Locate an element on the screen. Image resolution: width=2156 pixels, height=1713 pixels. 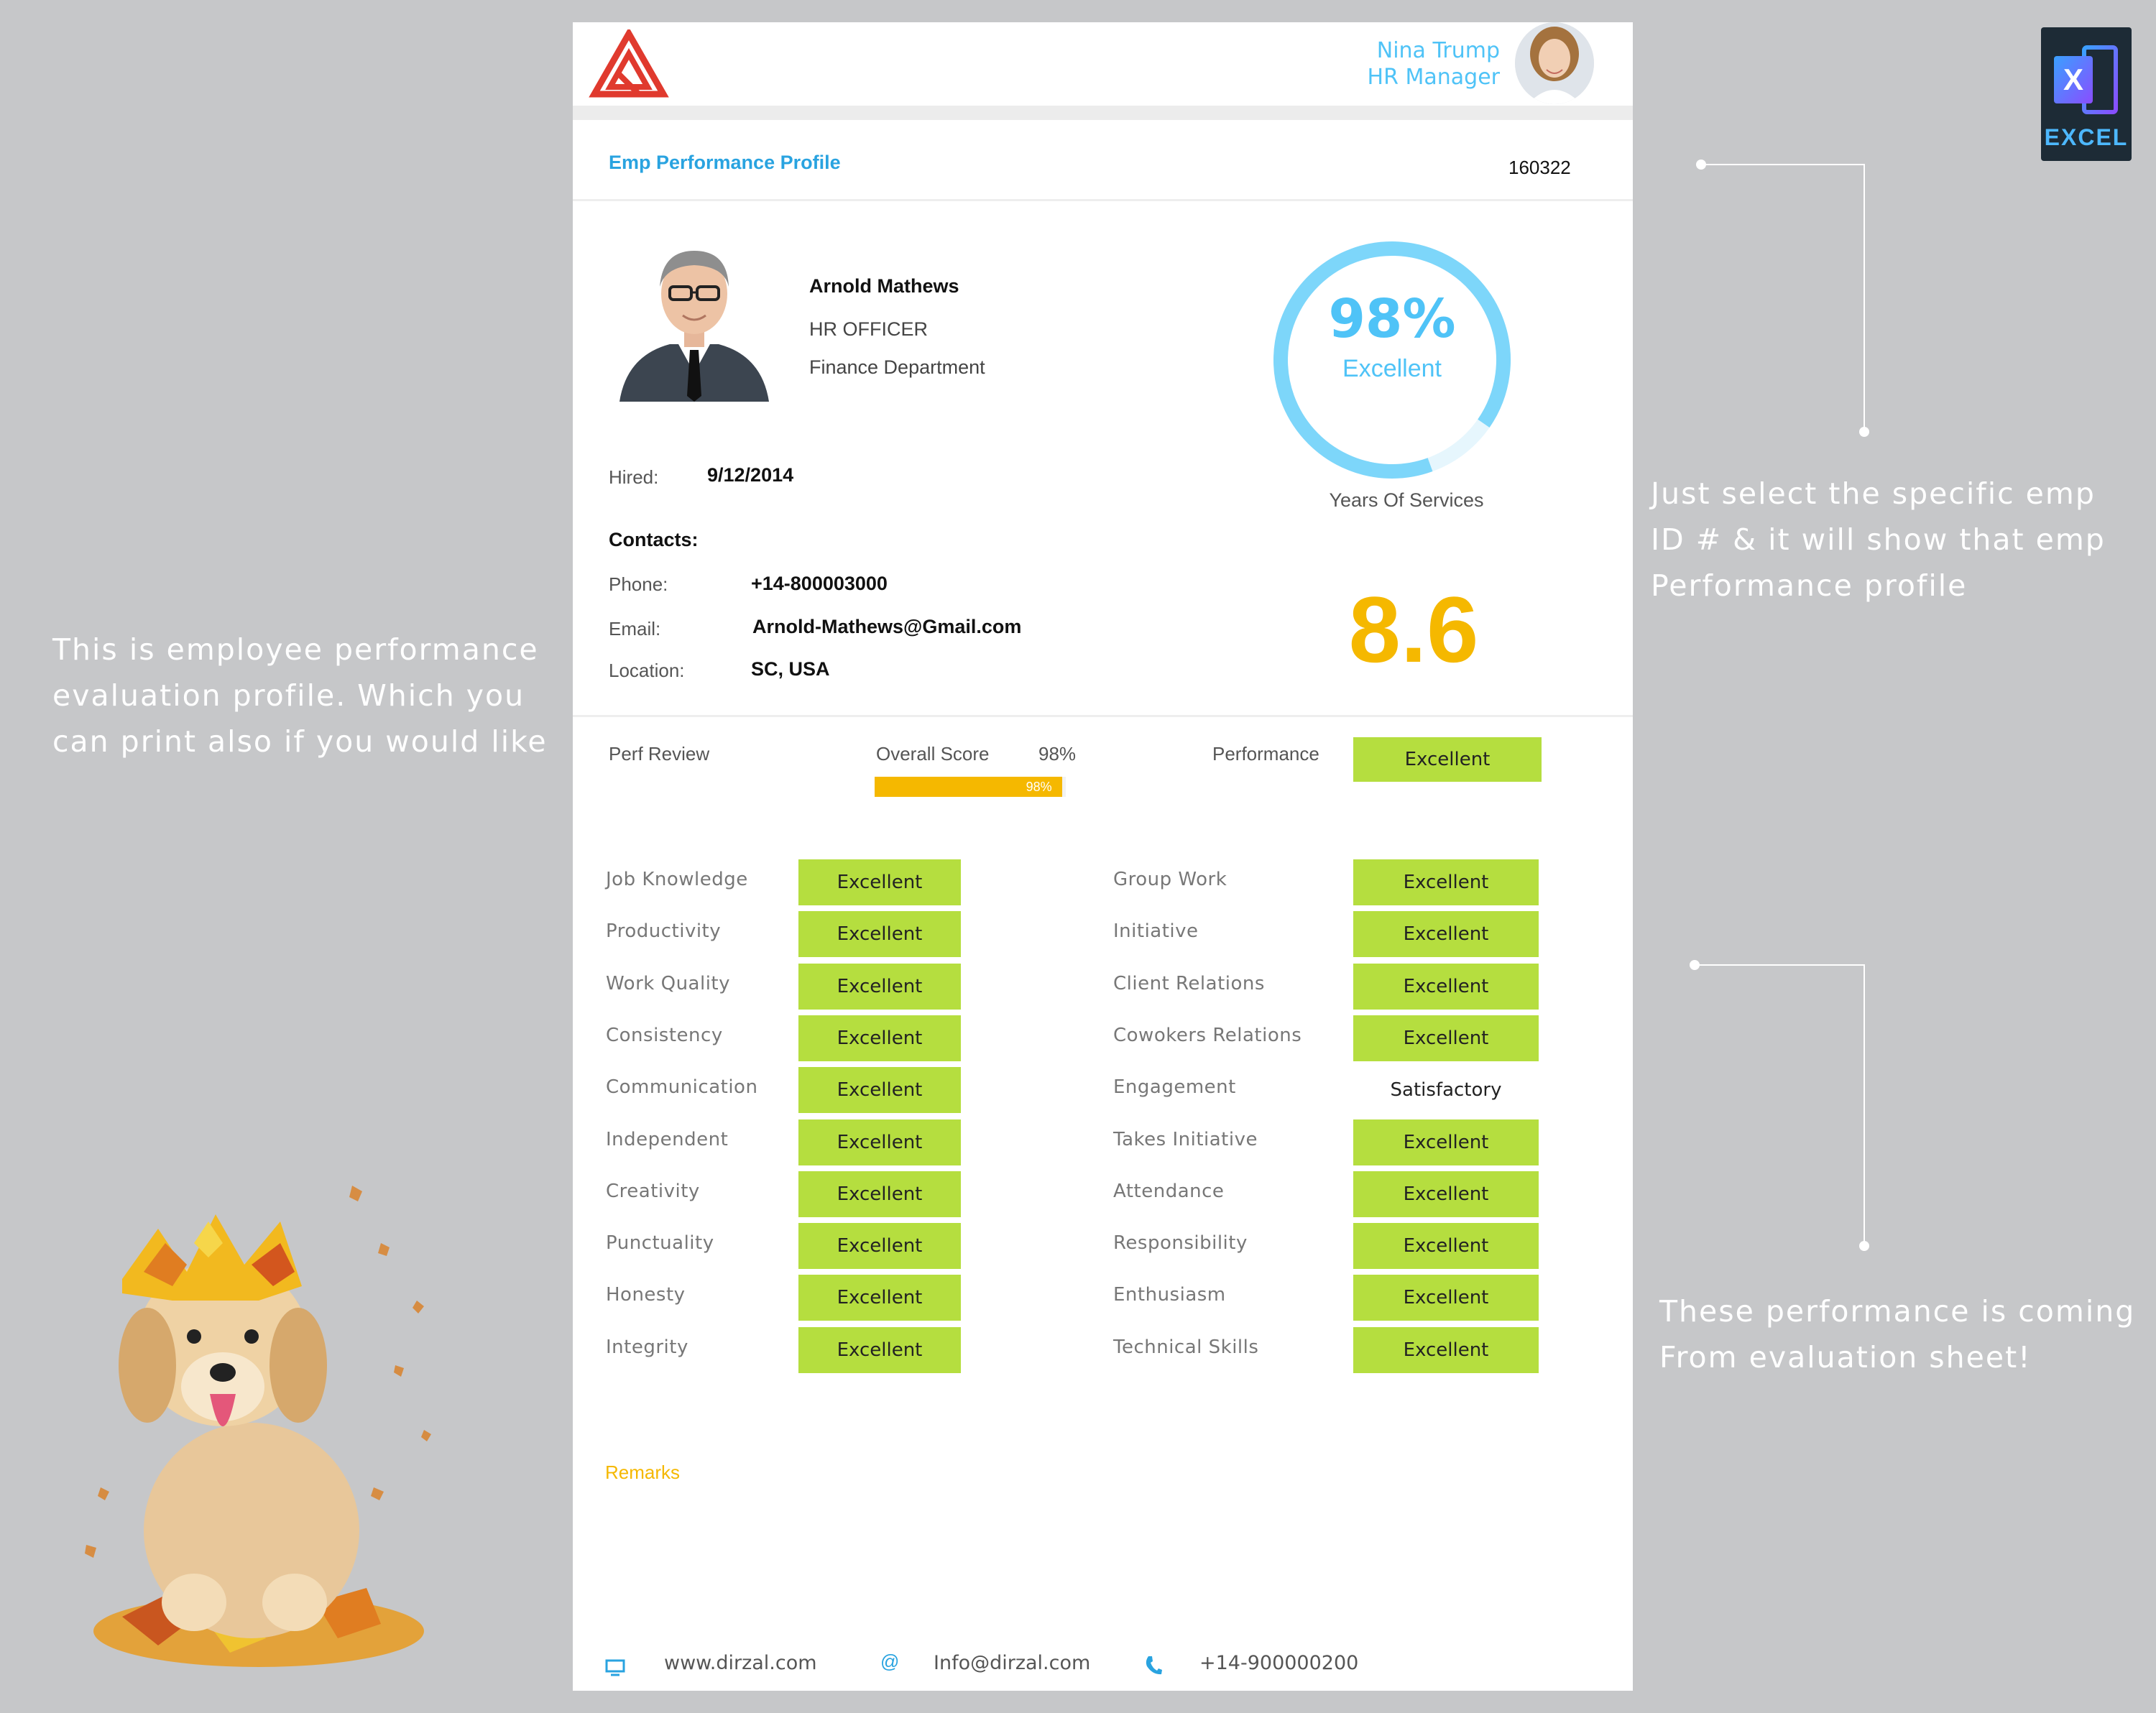
criterion-label: Enthusiasm is located at coordinates (1169, 1295).